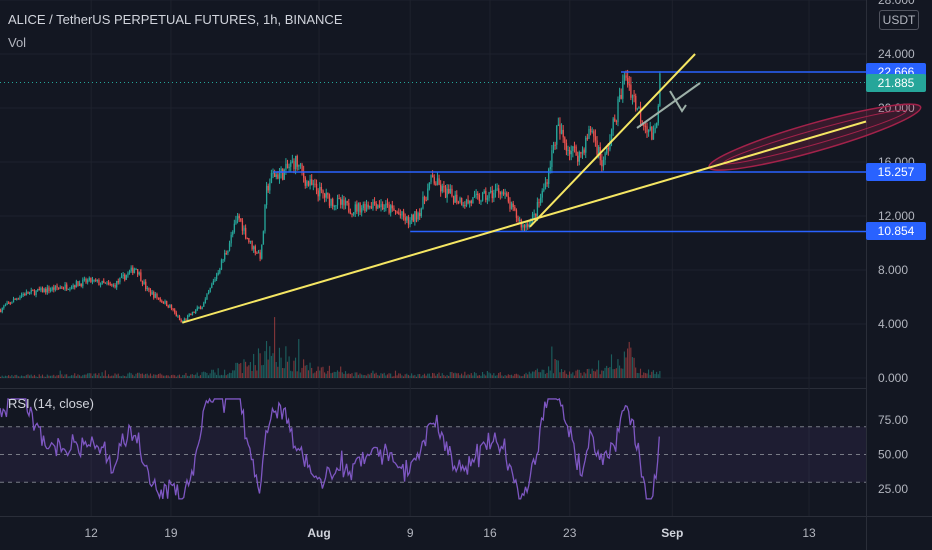  Describe the element at coordinates (433, 388) in the screenshot. I see `pane-divider` at that location.